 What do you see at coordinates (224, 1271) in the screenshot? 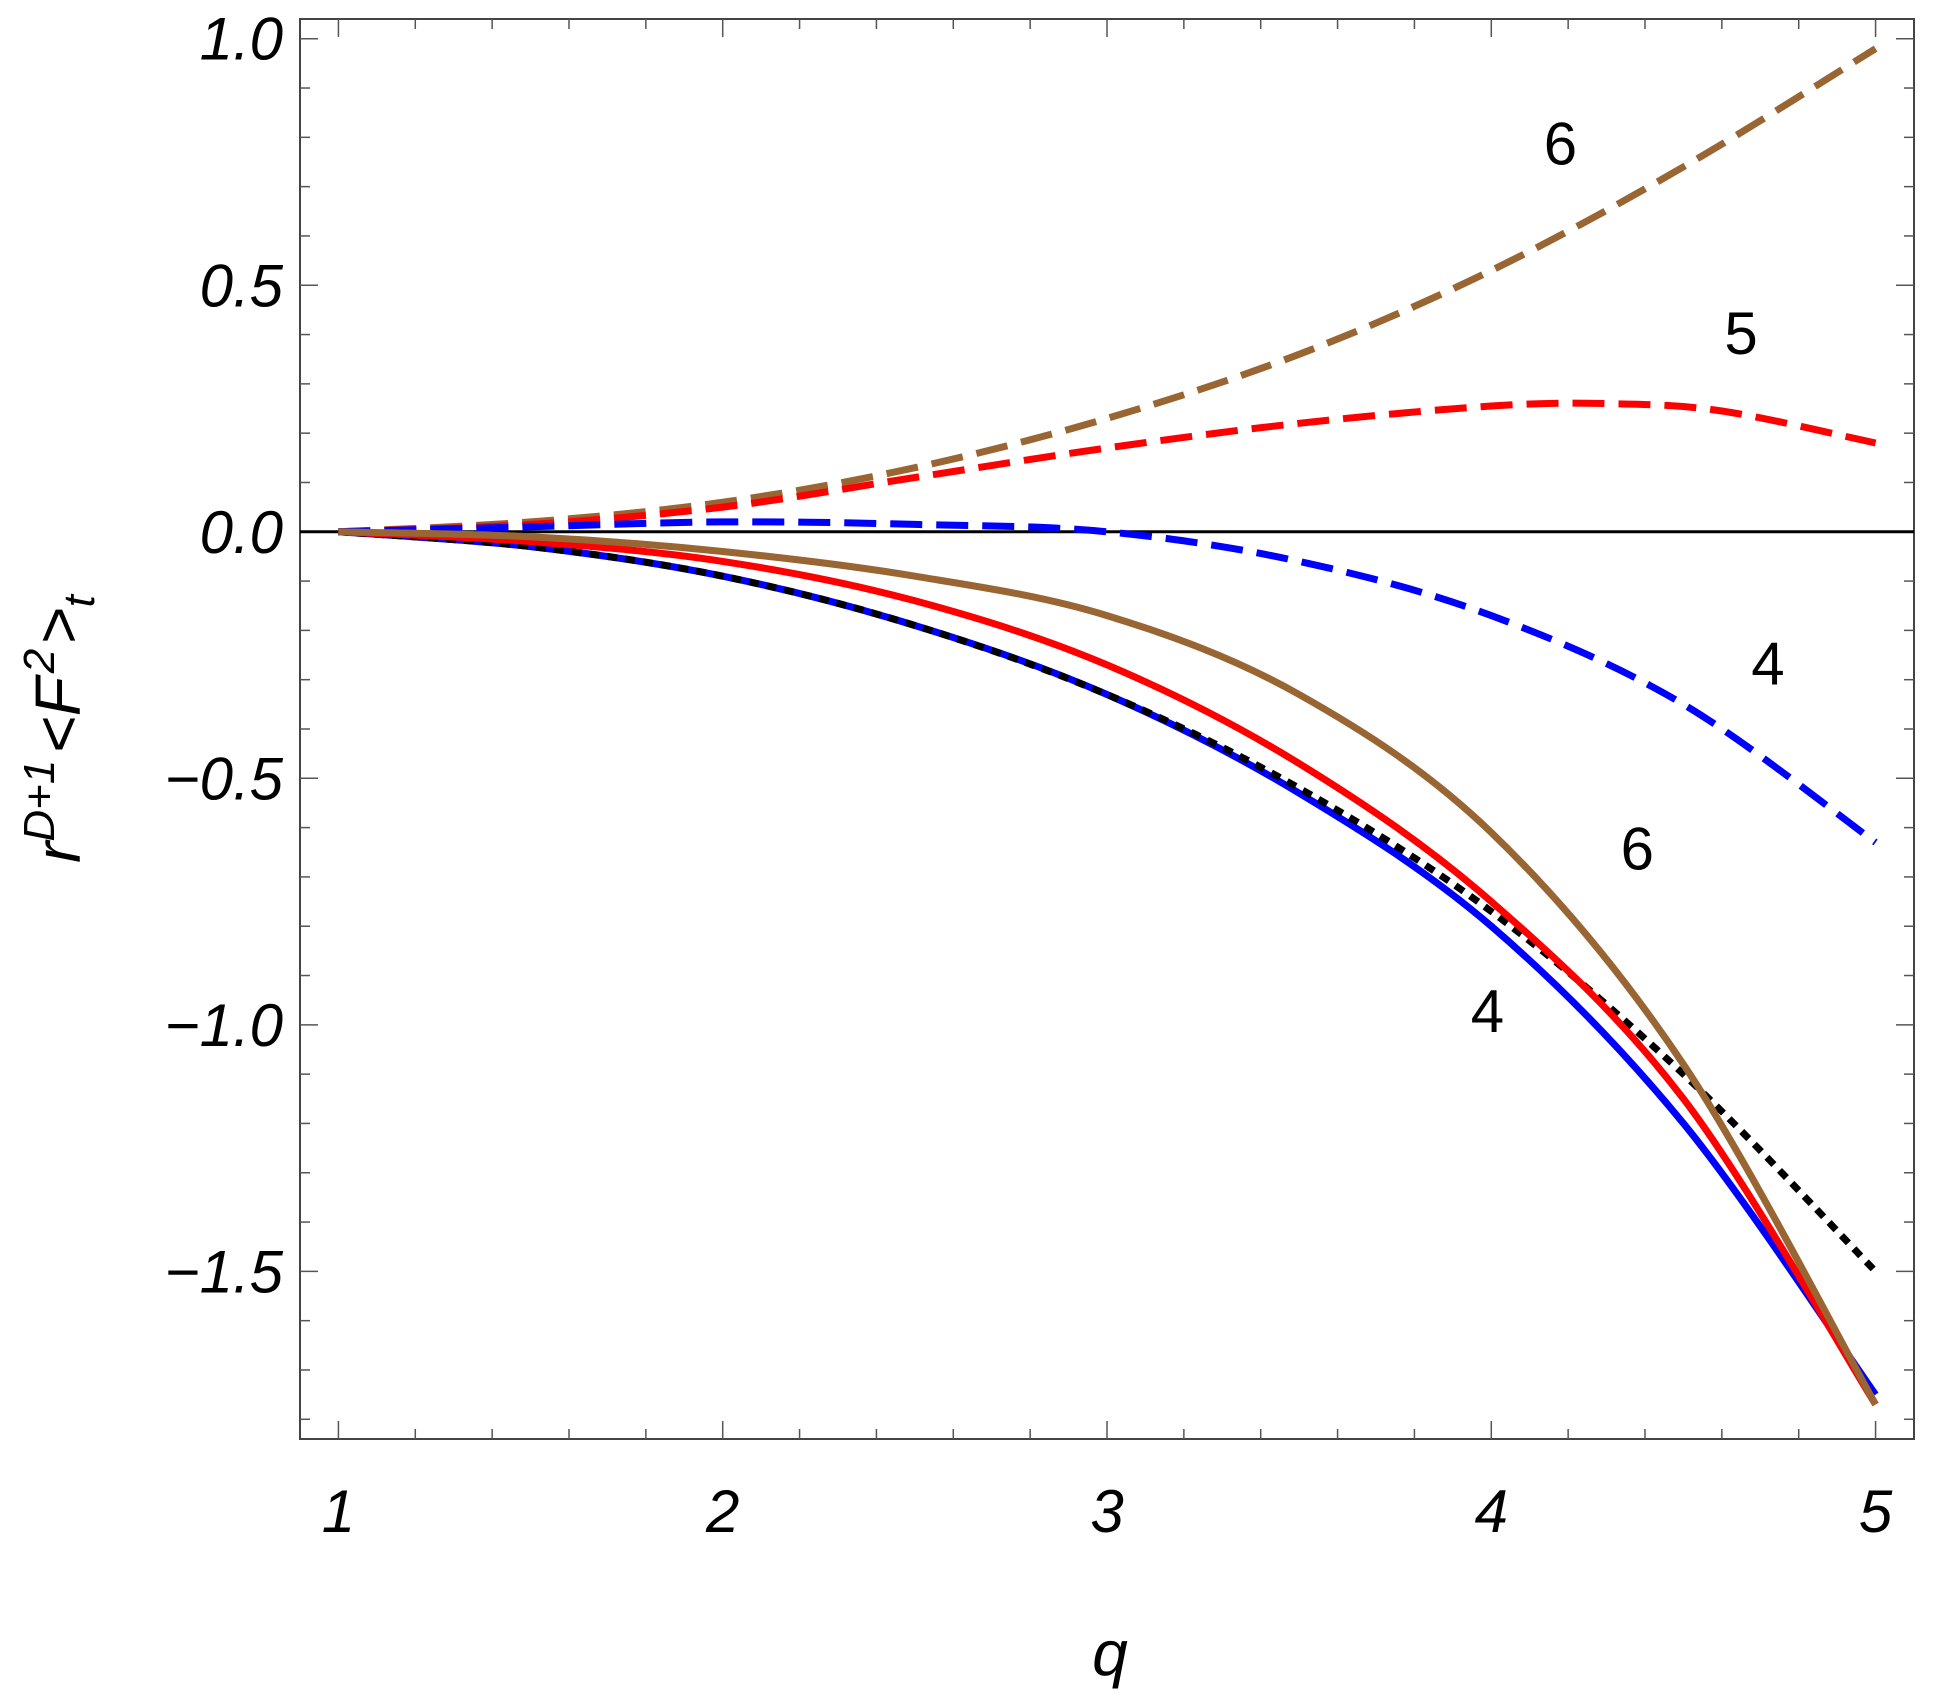
I see `y-tick-label: −1.5` at bounding box center [224, 1271].